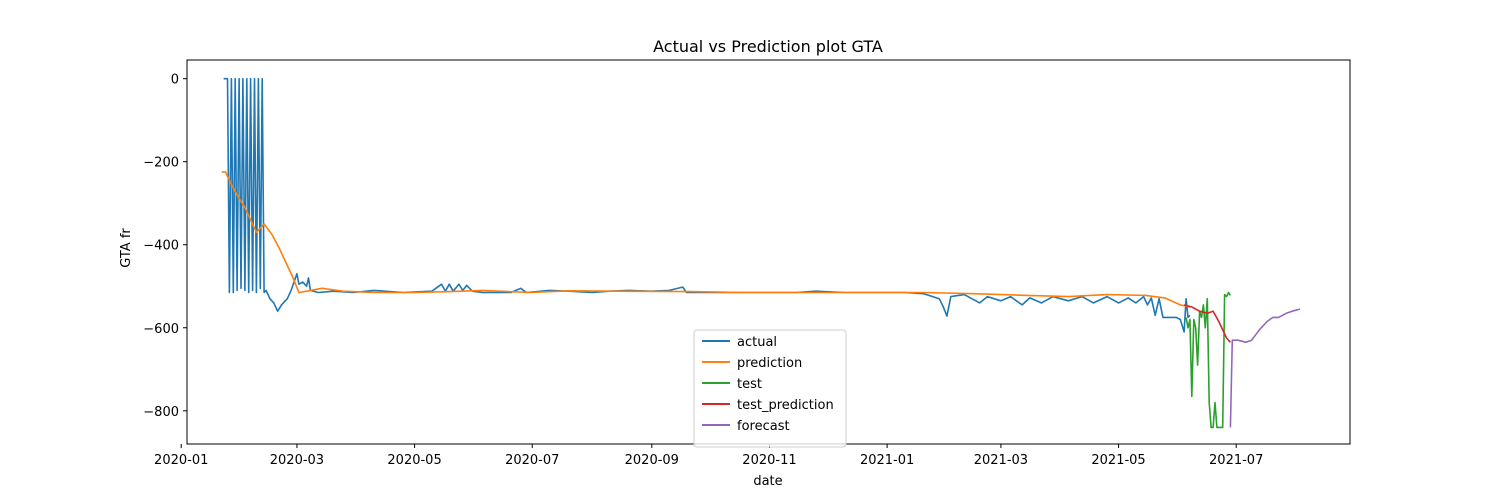  Describe the element at coordinates (767, 481) in the screenshot. I see `x-axis-title: date` at that location.